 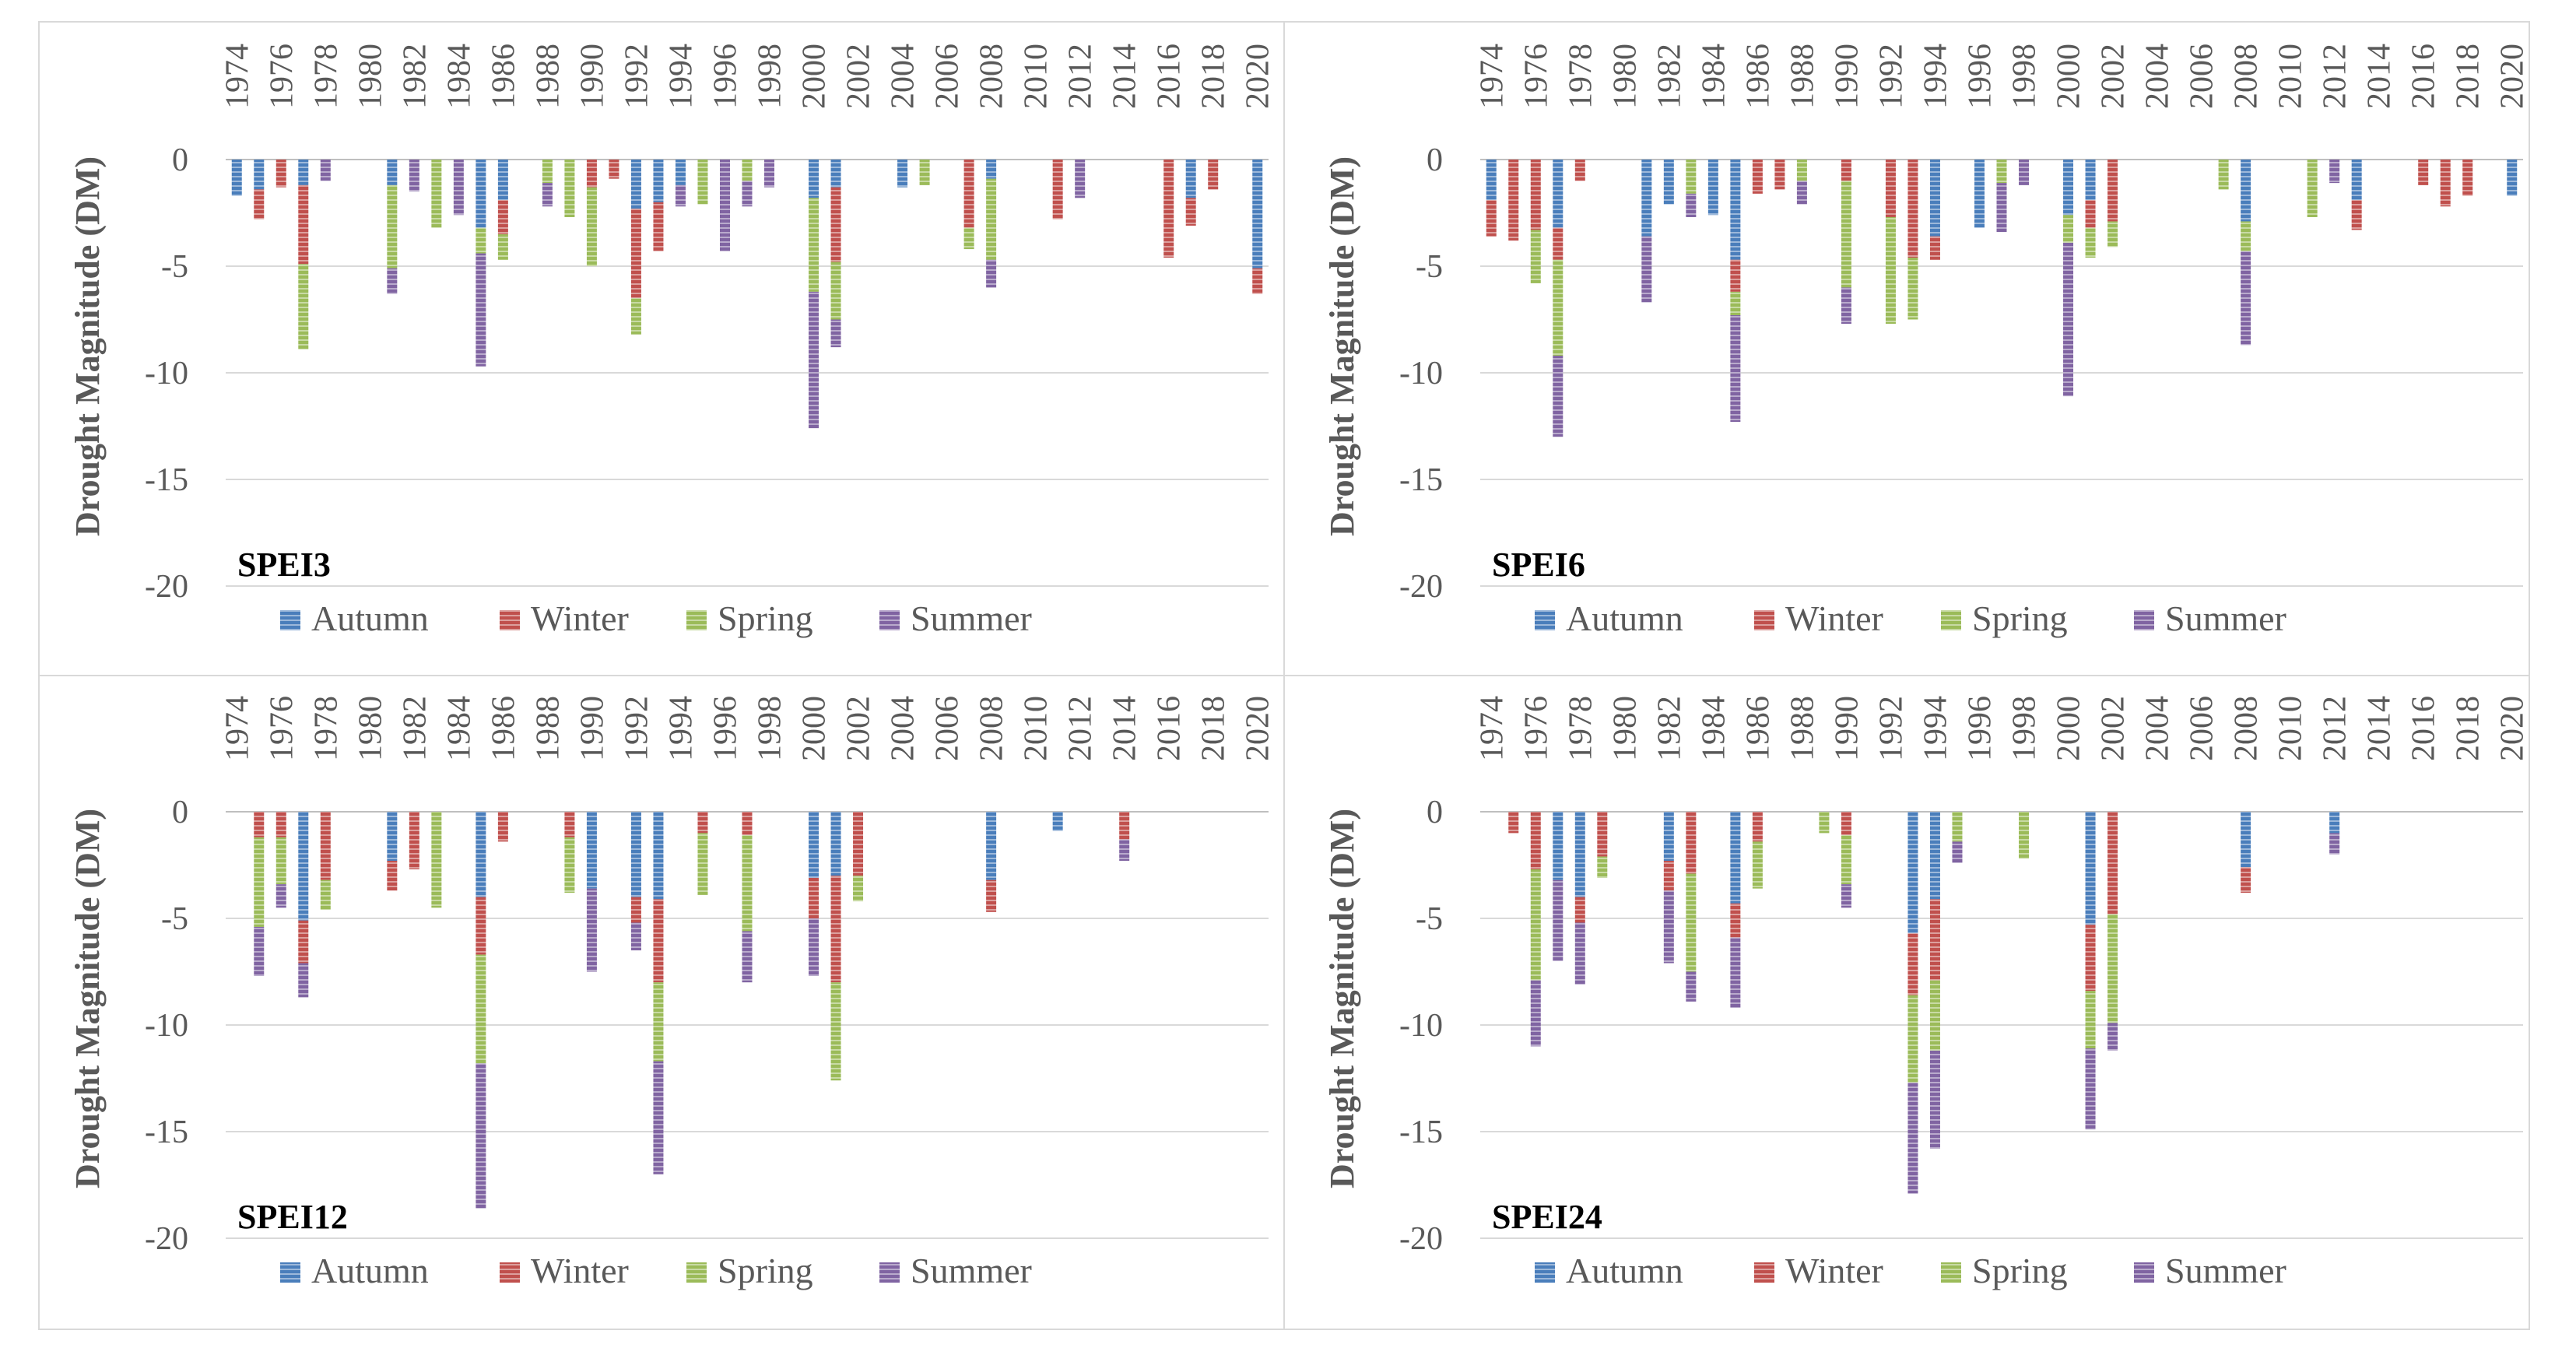 What do you see at coordinates (1580, 953) in the screenshot?
I see `bar-segment-summer-1978` at bounding box center [1580, 953].